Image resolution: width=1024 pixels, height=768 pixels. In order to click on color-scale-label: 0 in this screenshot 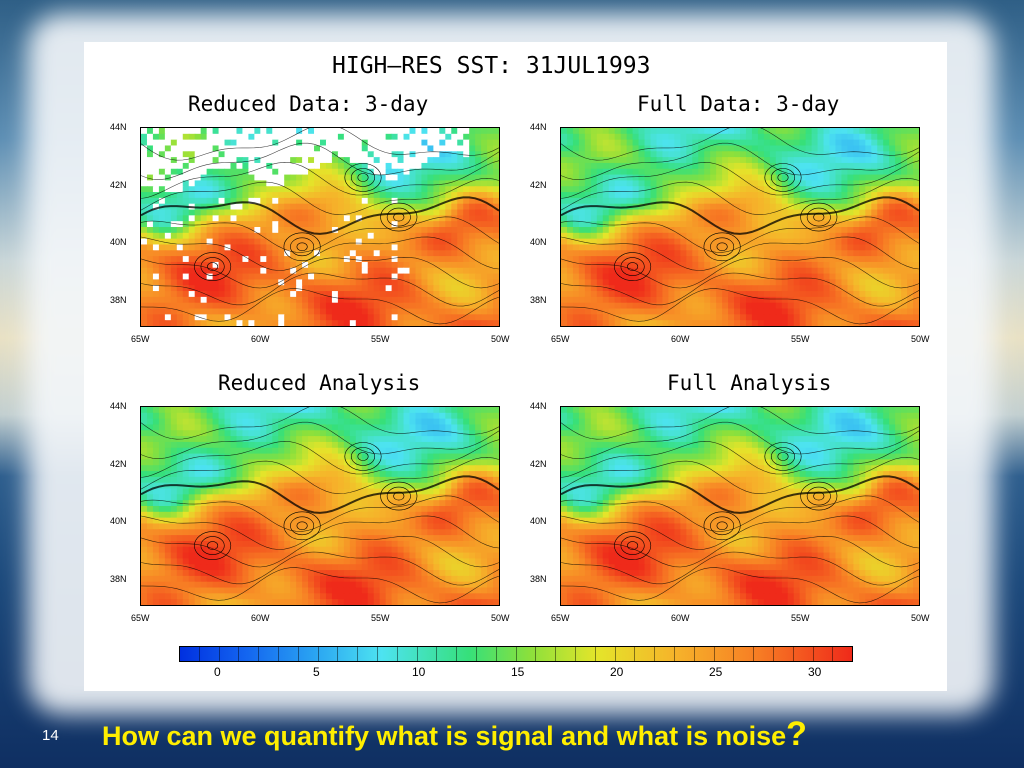, I will do `click(217, 672)`.